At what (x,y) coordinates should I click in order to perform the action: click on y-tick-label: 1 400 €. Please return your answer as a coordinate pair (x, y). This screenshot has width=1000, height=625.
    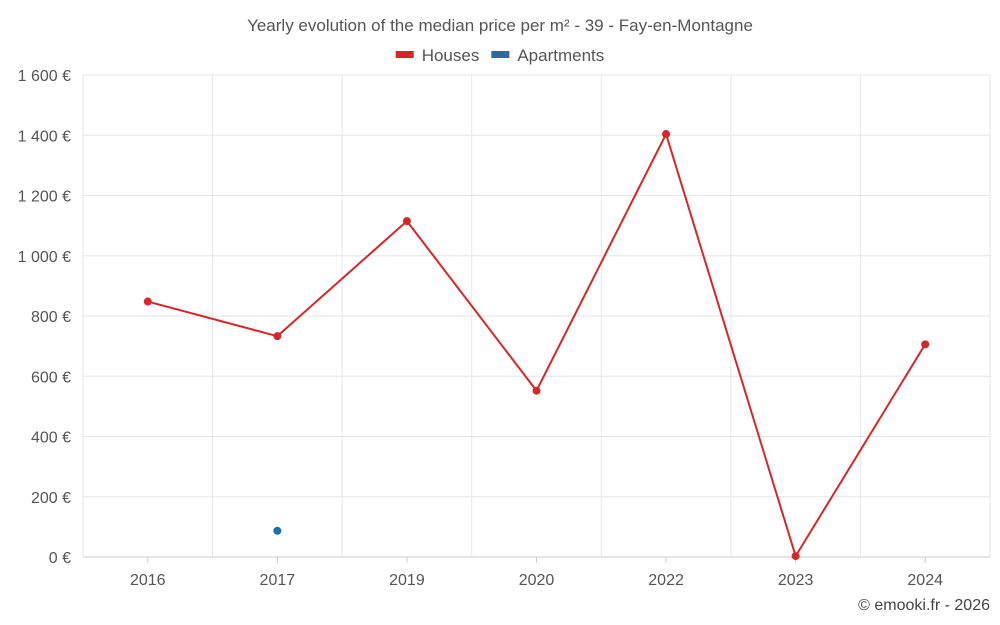
    Looking at the image, I should click on (44, 136).